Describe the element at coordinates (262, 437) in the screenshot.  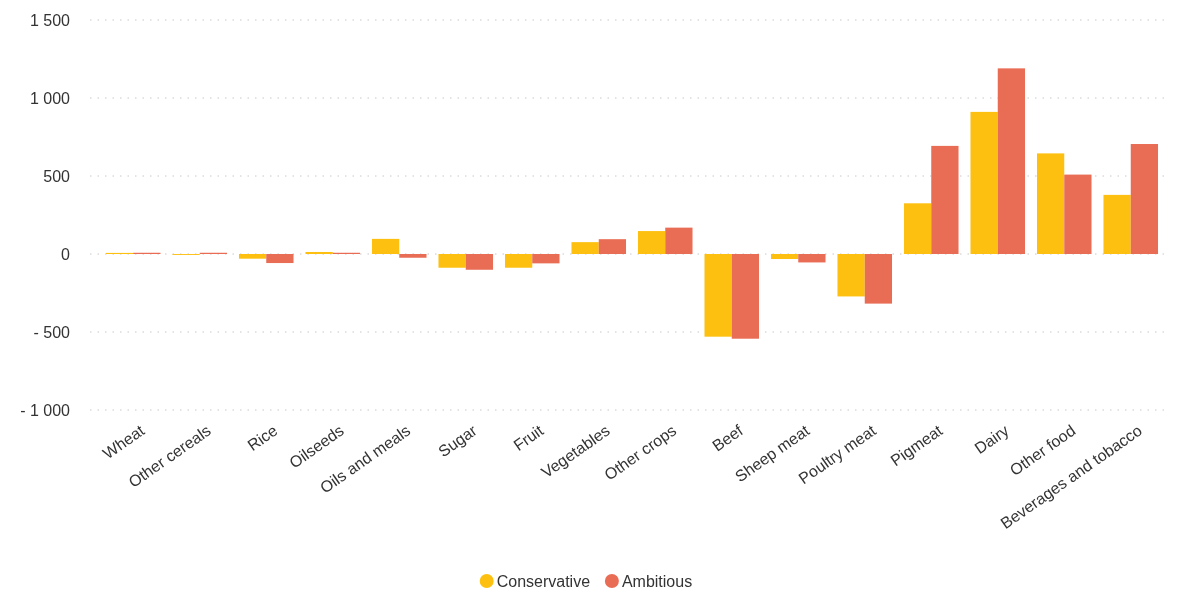
I see `x-tick-label: Rice` at that location.